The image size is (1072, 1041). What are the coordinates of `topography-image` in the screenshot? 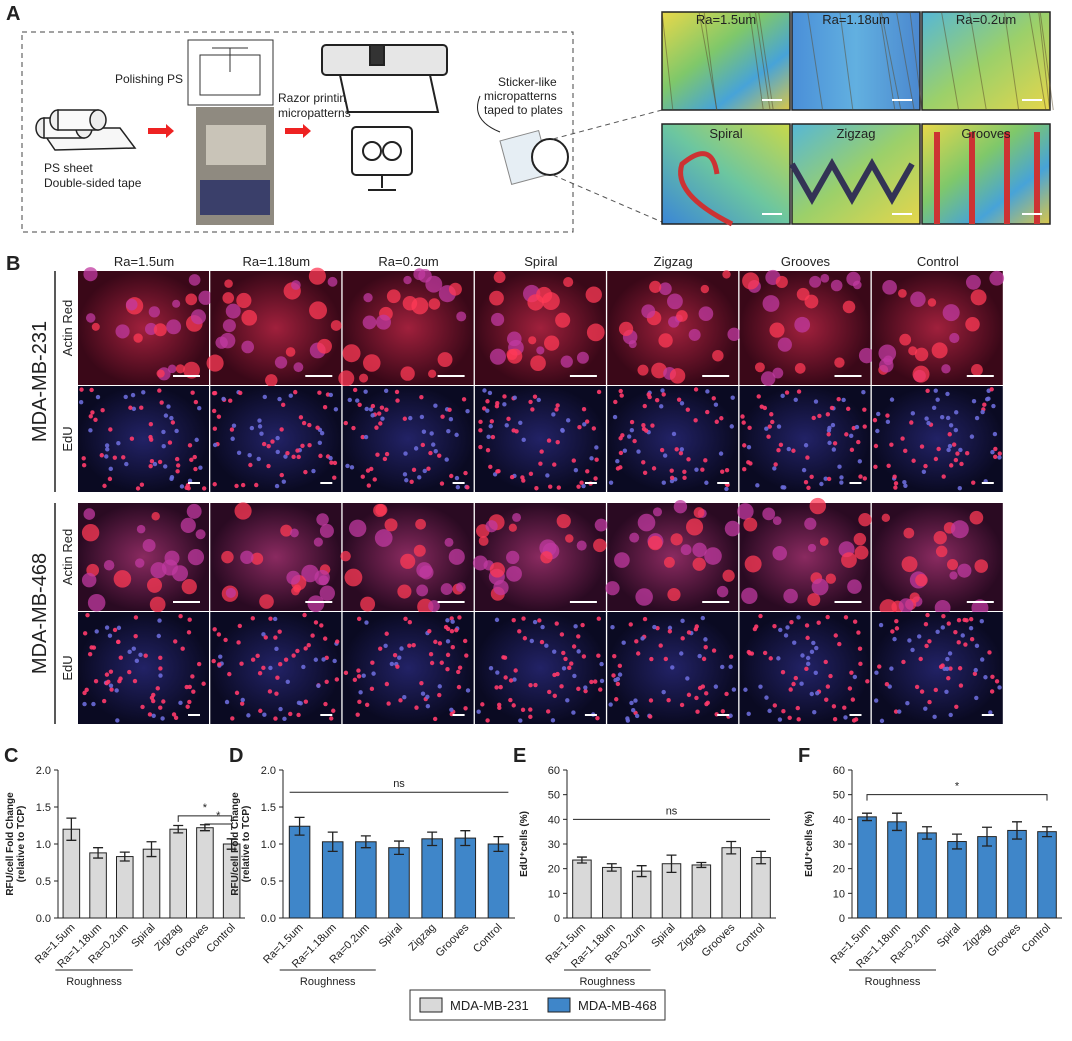 It's located at (726, 61).